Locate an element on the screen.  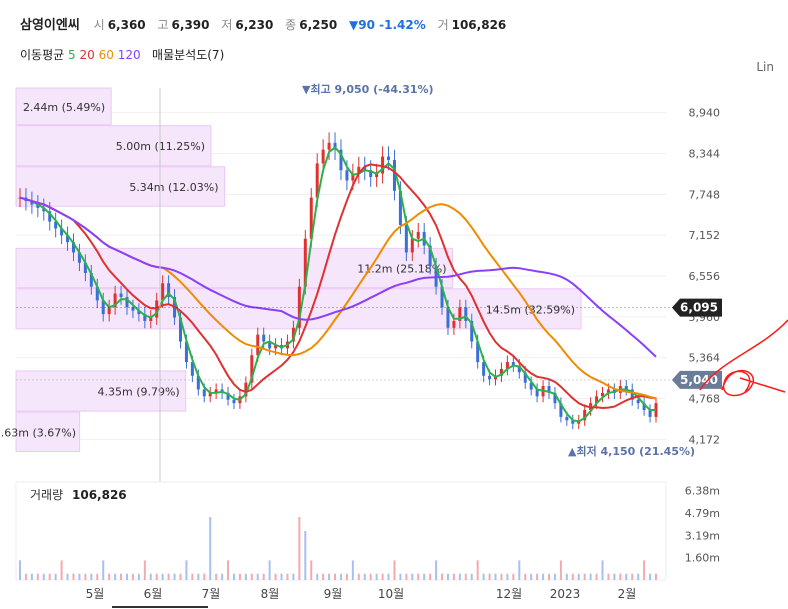
price-tick-label: 4,172 is located at coordinates (705, 439).